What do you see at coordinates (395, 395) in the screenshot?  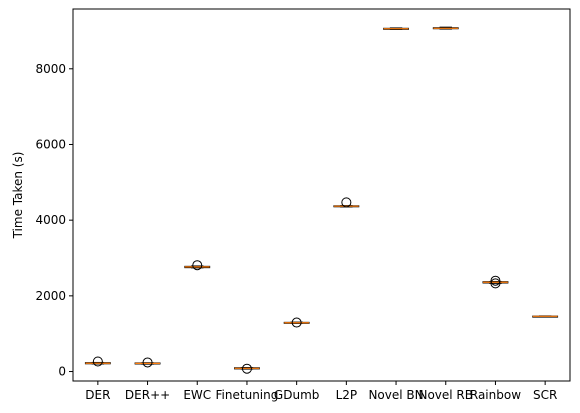 I see `x-tick-label: Novel BN` at bounding box center [395, 395].